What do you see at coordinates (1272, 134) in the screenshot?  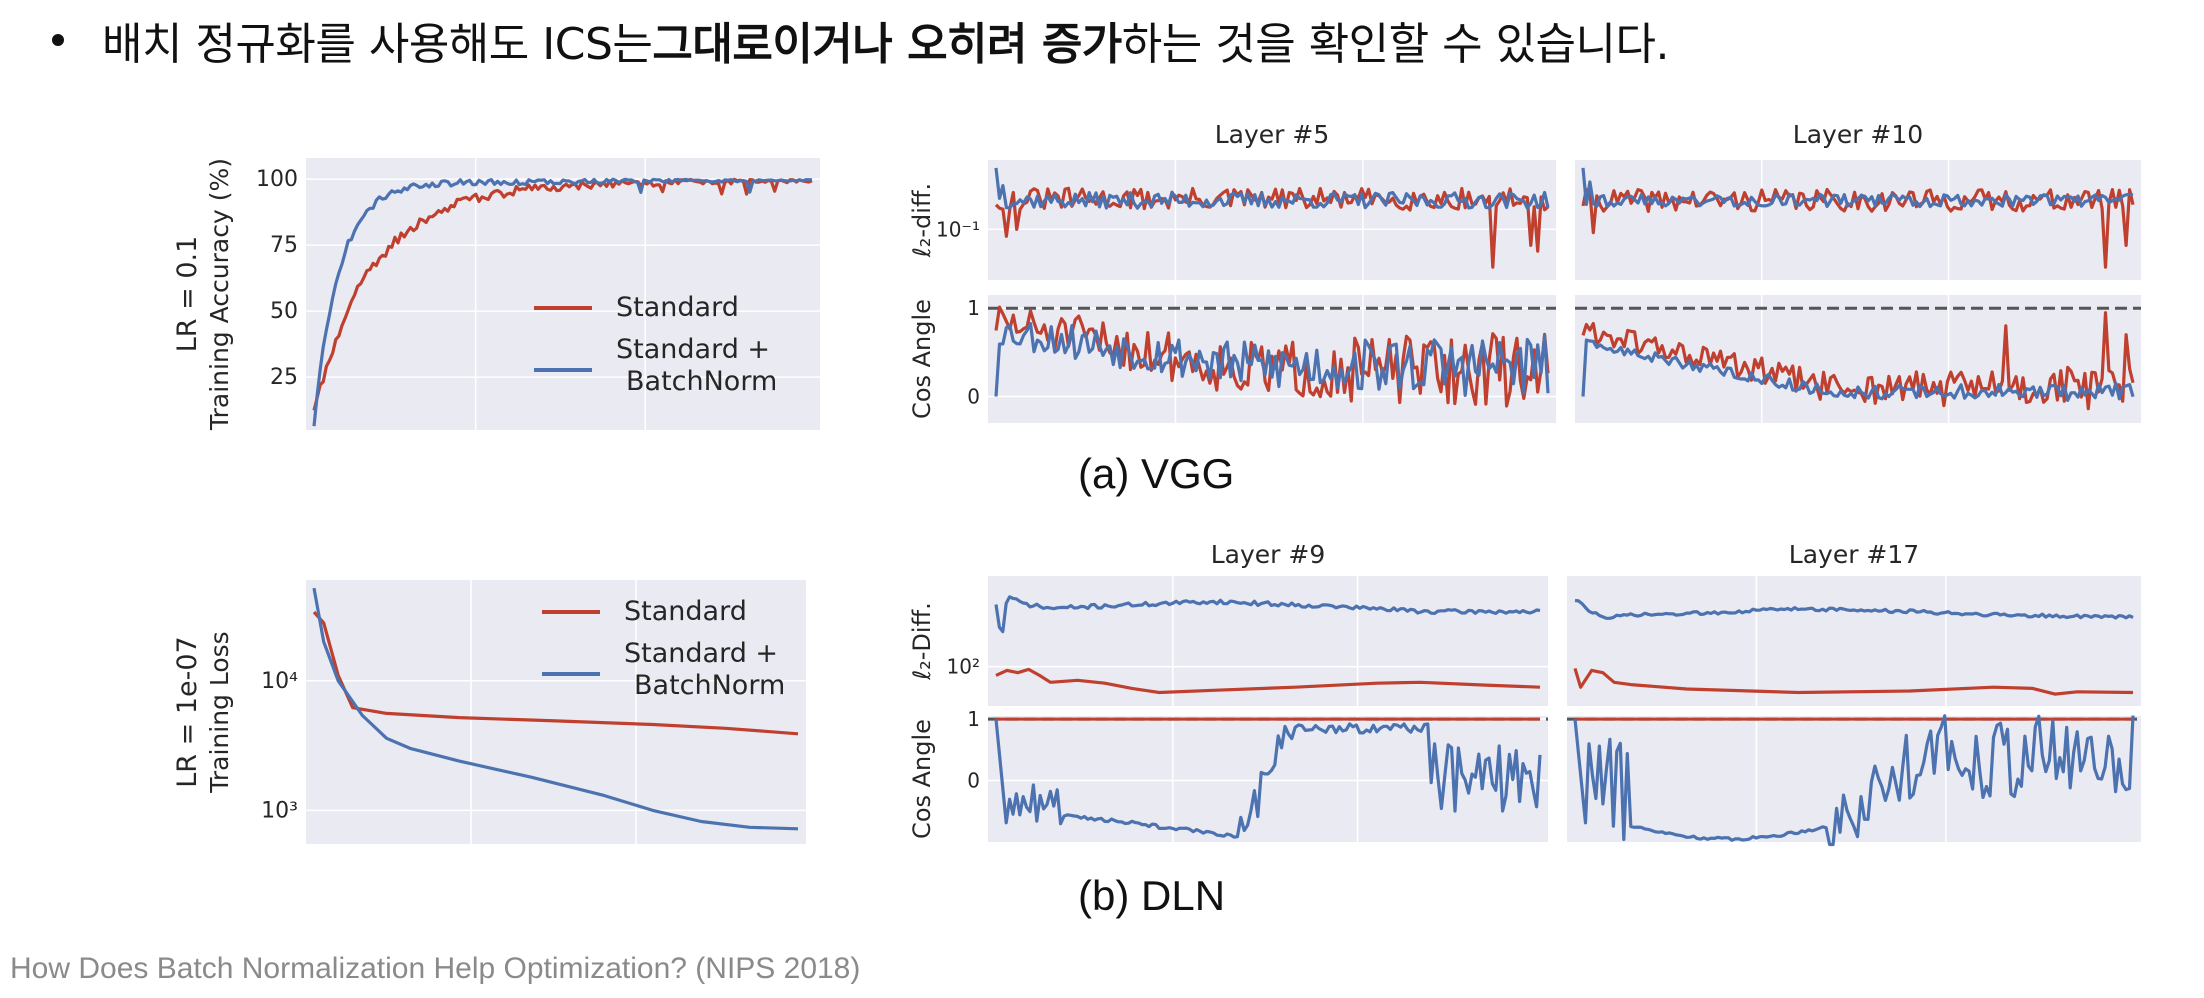 I see `panel-title: Layer #5` at bounding box center [1272, 134].